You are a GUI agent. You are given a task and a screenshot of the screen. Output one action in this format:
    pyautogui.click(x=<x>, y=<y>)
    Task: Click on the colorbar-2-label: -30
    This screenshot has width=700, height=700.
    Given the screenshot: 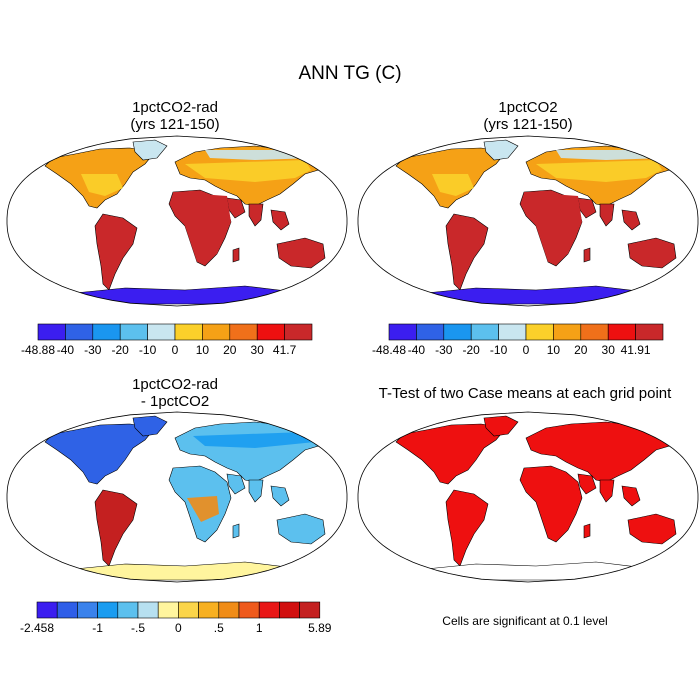 What is the action you would take?
    pyautogui.click(x=444, y=350)
    